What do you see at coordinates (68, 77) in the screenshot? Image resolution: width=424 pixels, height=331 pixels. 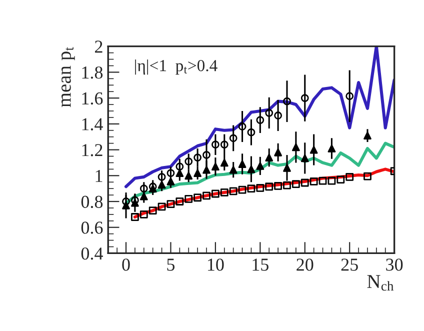 I see `y-axis-title: mean p$_{t}$` at bounding box center [68, 77].